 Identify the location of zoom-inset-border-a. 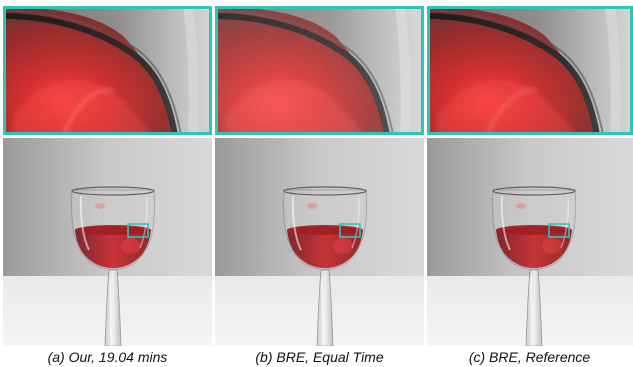
(107, 70).